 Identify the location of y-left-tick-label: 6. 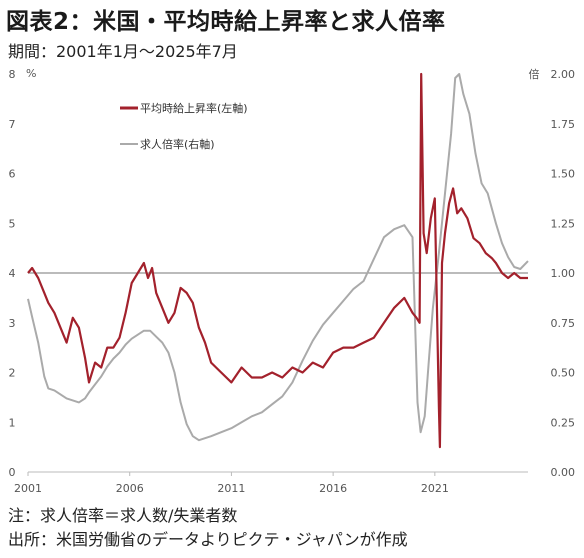
(12, 174).